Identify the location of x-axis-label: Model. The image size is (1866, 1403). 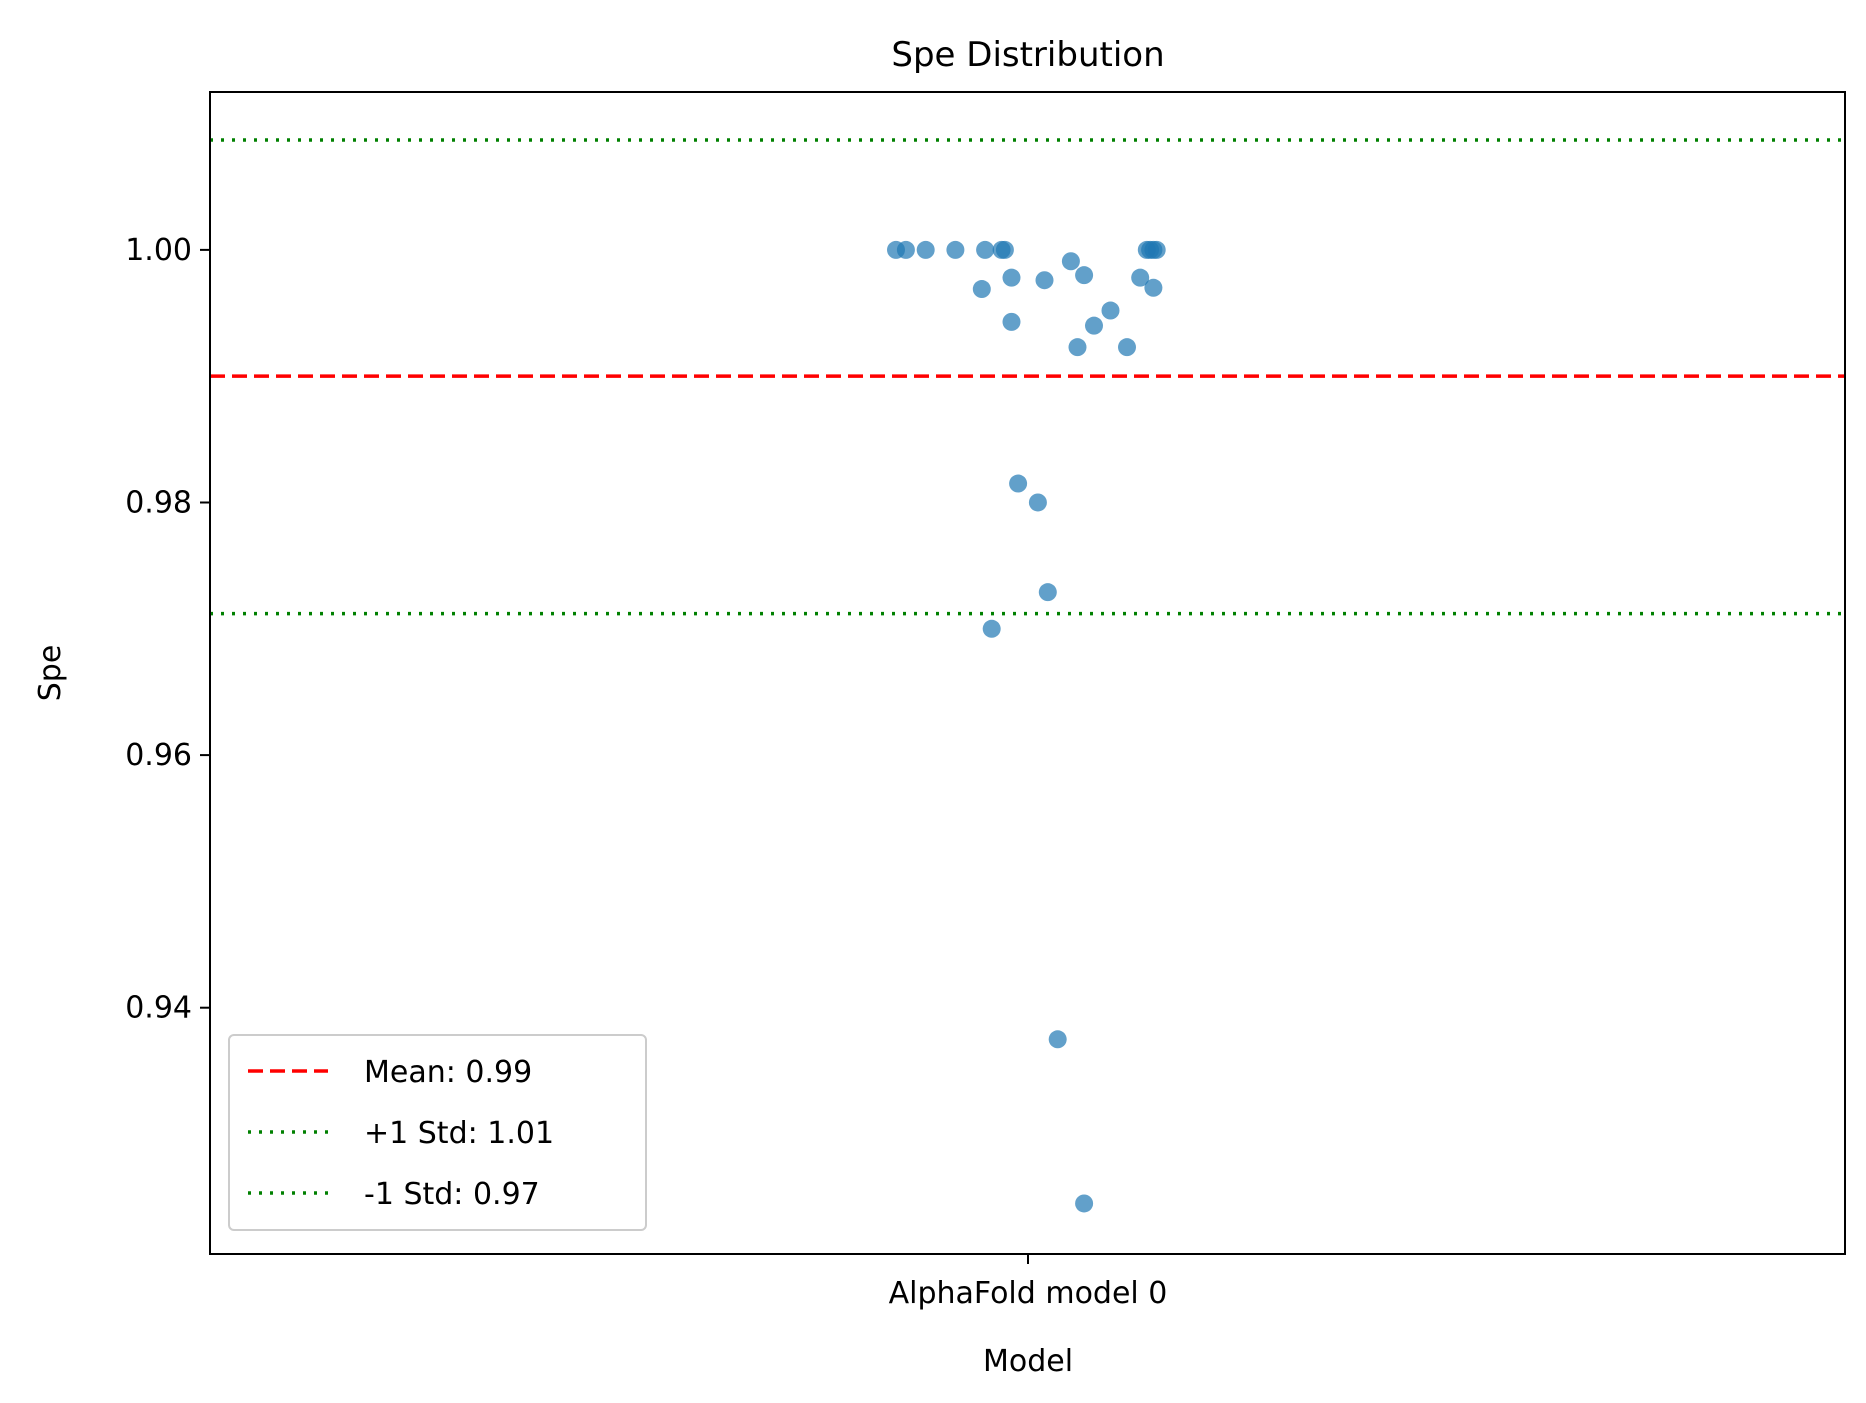
(1028, 1361).